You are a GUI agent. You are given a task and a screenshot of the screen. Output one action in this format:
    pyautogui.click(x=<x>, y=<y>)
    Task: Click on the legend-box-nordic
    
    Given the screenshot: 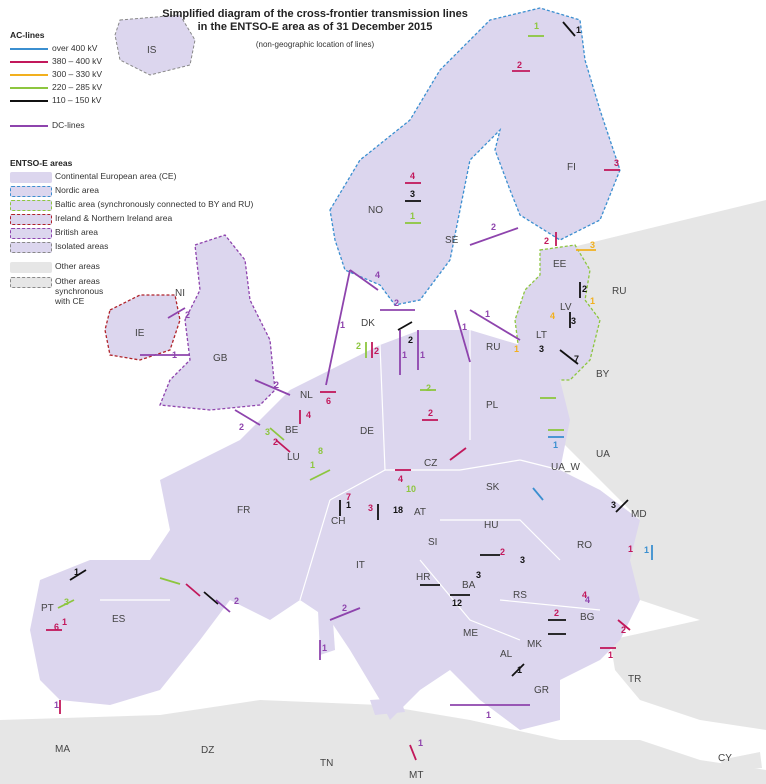 What is the action you would take?
    pyautogui.click(x=31, y=191)
    